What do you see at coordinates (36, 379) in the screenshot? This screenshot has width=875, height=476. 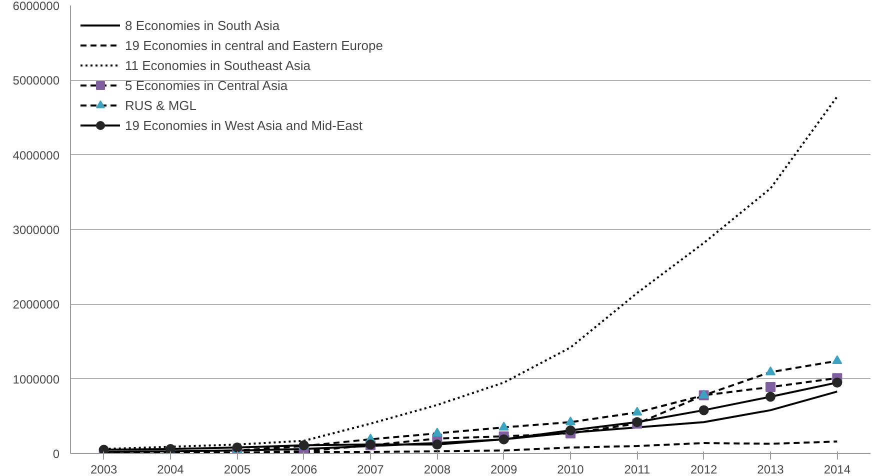 I see `y-tick-label: 1000000` at bounding box center [36, 379].